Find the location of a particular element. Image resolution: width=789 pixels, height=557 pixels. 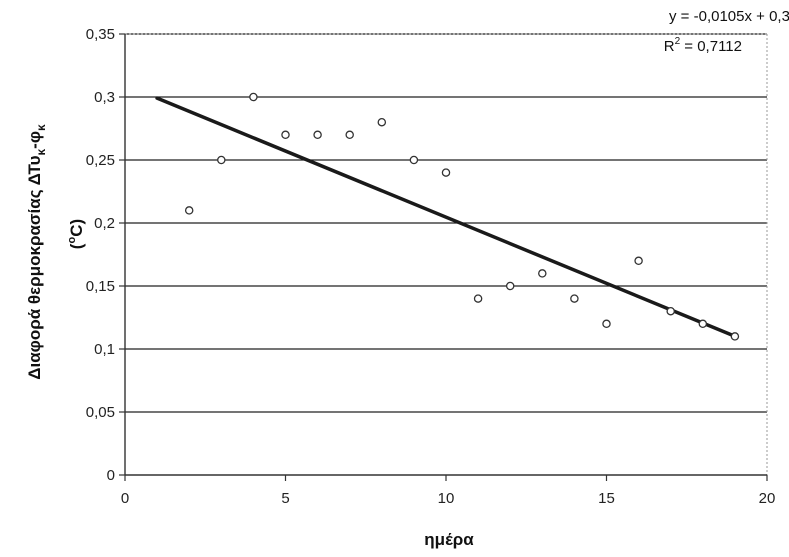

x-tick-labels: 0 5 10 15 20 is located at coordinates (448, 498).